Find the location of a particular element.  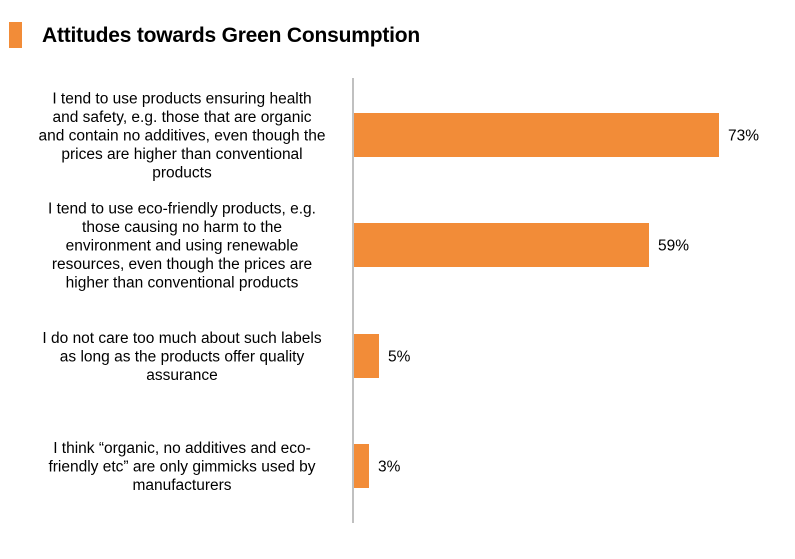

category-label-line: environment and using renewable is located at coordinates (182, 246).